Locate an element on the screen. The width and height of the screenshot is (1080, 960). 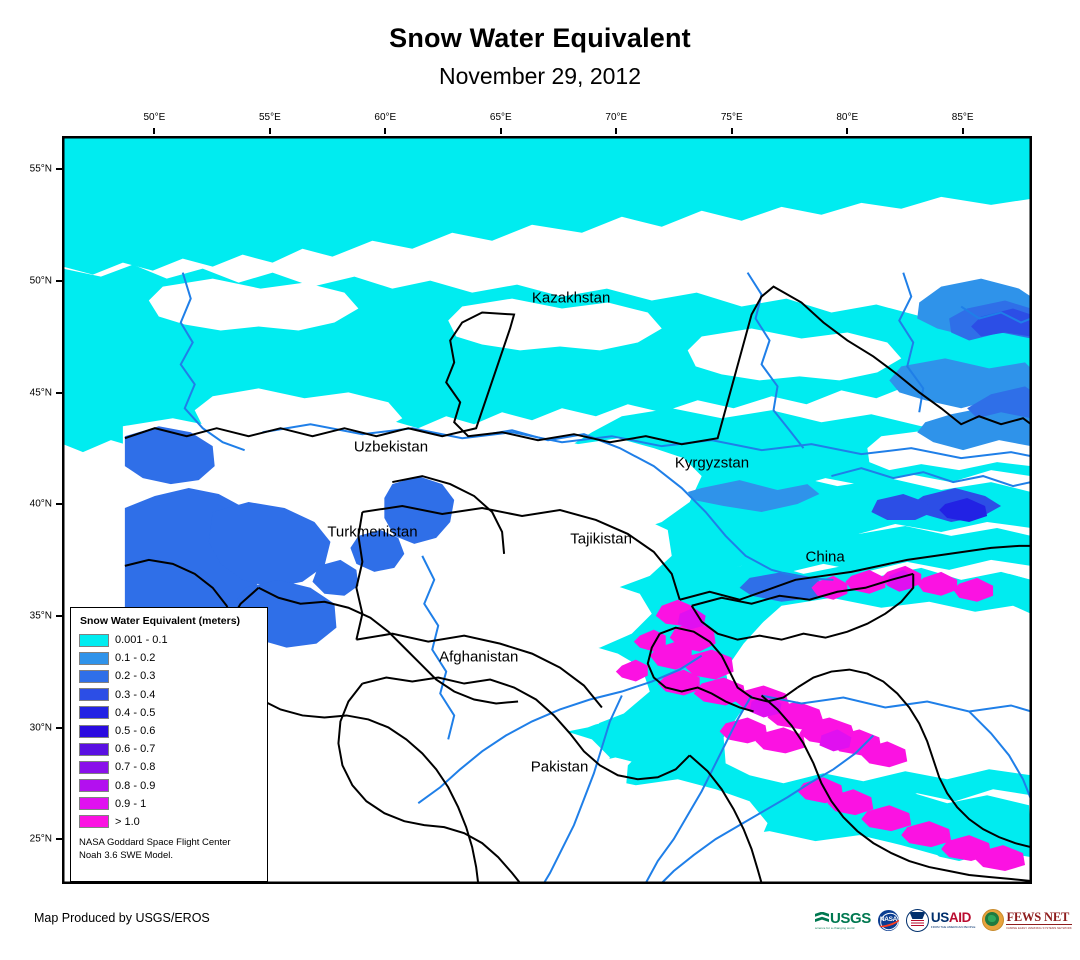
usgs-wave-icon is located at coordinates (822, 916).